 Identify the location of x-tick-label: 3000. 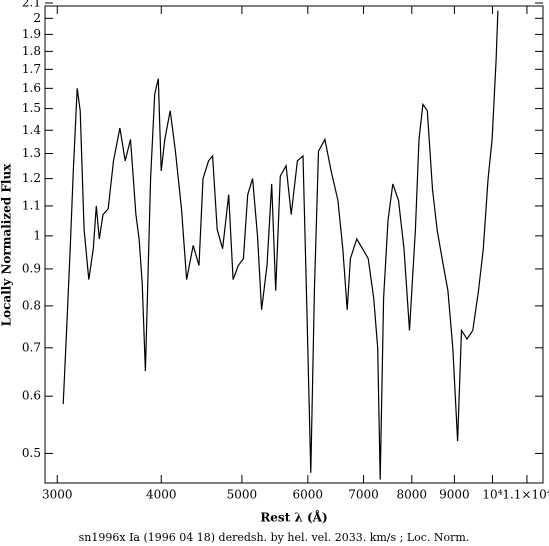
(57, 495).